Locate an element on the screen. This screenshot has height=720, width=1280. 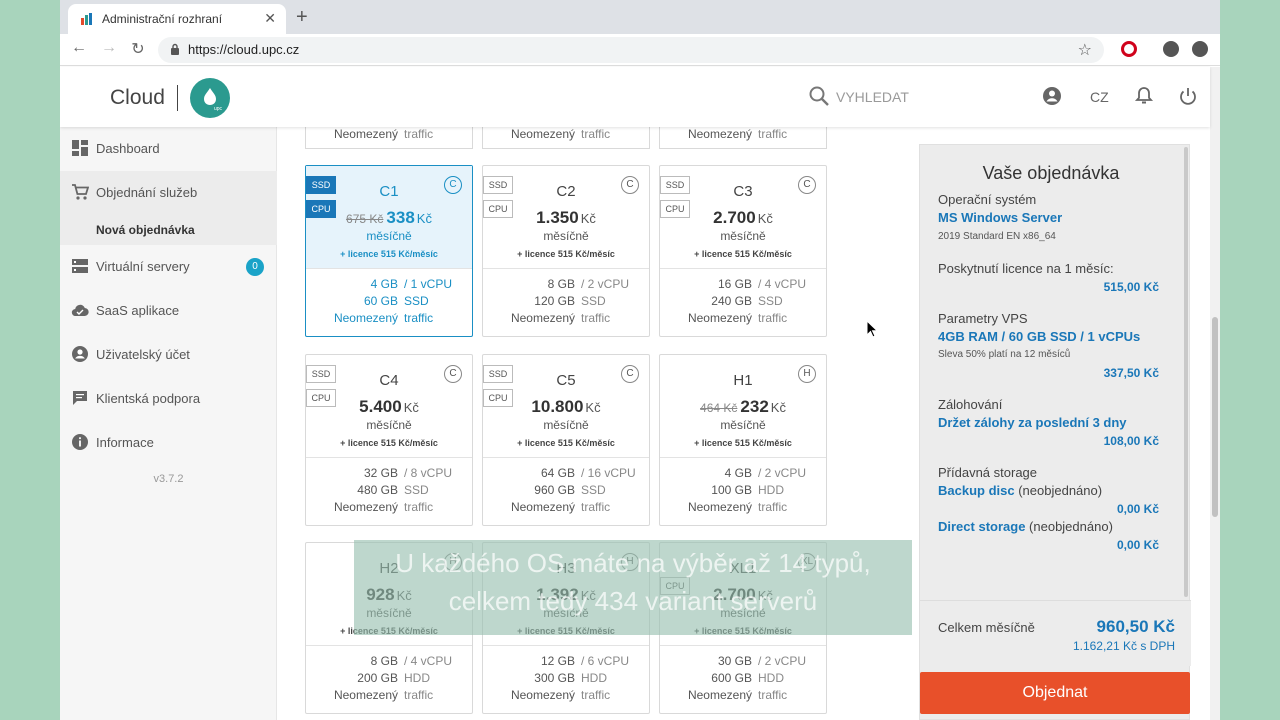
sidebar-item-label: Uživatelský účet is located at coordinates (143, 354).